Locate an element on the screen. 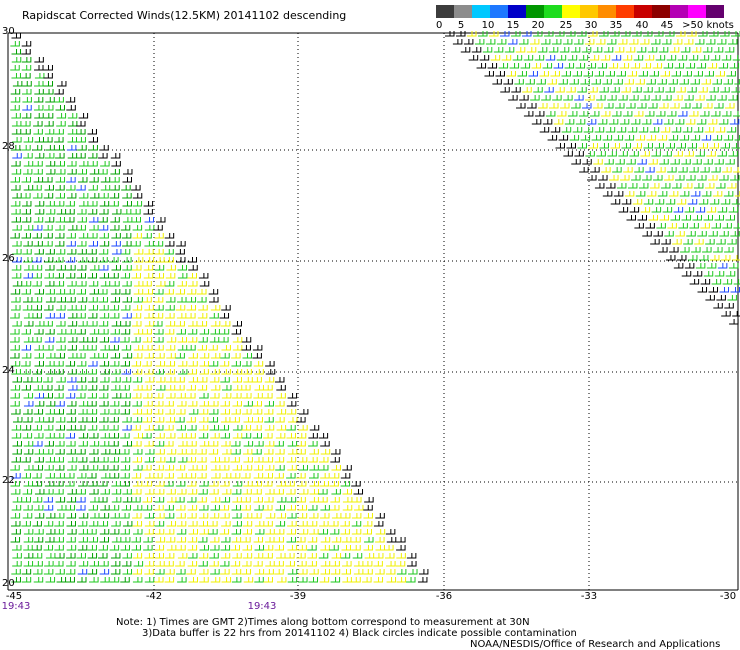 The height and width of the screenshot is (650, 740). lat-label-22: 22 is located at coordinates (8, 480).